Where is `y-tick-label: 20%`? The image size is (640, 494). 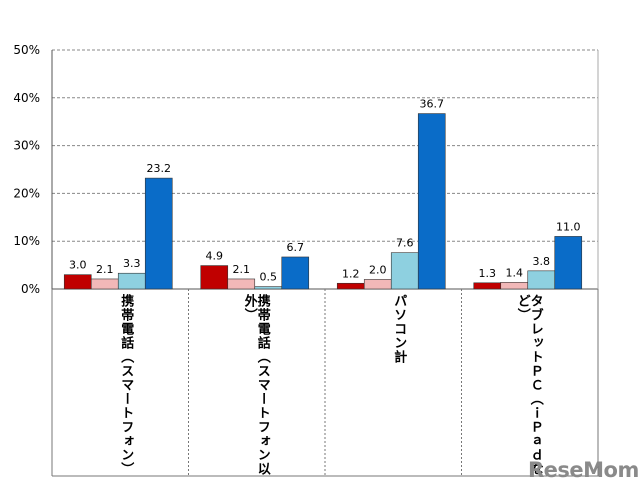 y-tick-label: 20% is located at coordinates (26, 193).